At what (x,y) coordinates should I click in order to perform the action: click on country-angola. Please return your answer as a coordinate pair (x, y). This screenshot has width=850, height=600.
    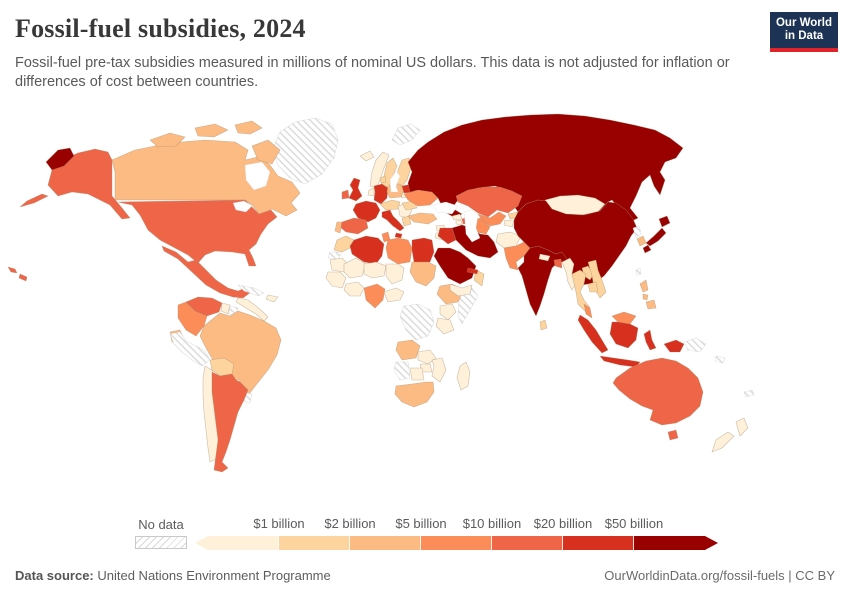
    Looking at the image, I should click on (408, 350).